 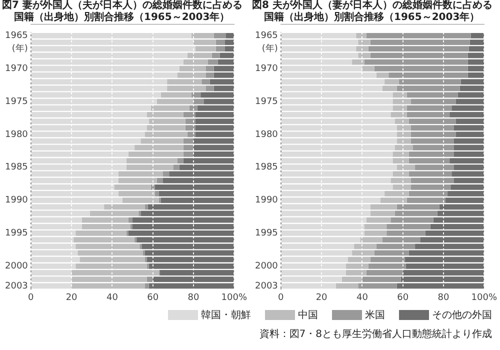 What do you see at coordinates (226, 315) in the screenshot?
I see `legend-label: 韓国・朝鮮` at bounding box center [226, 315].